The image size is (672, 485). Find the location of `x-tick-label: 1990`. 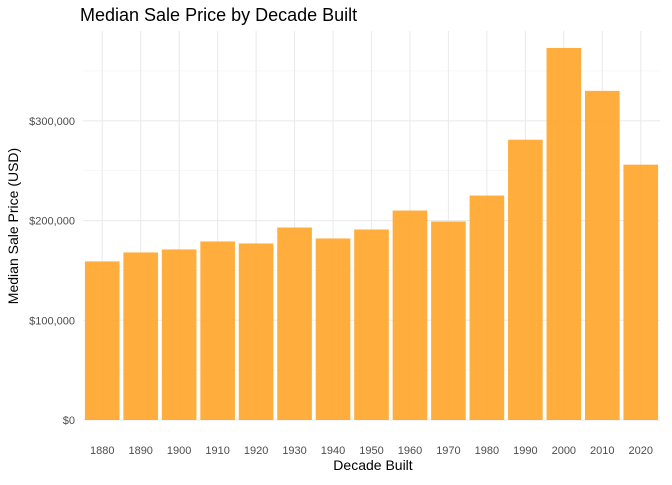

x-tick-label: 1990 is located at coordinates (525, 451).